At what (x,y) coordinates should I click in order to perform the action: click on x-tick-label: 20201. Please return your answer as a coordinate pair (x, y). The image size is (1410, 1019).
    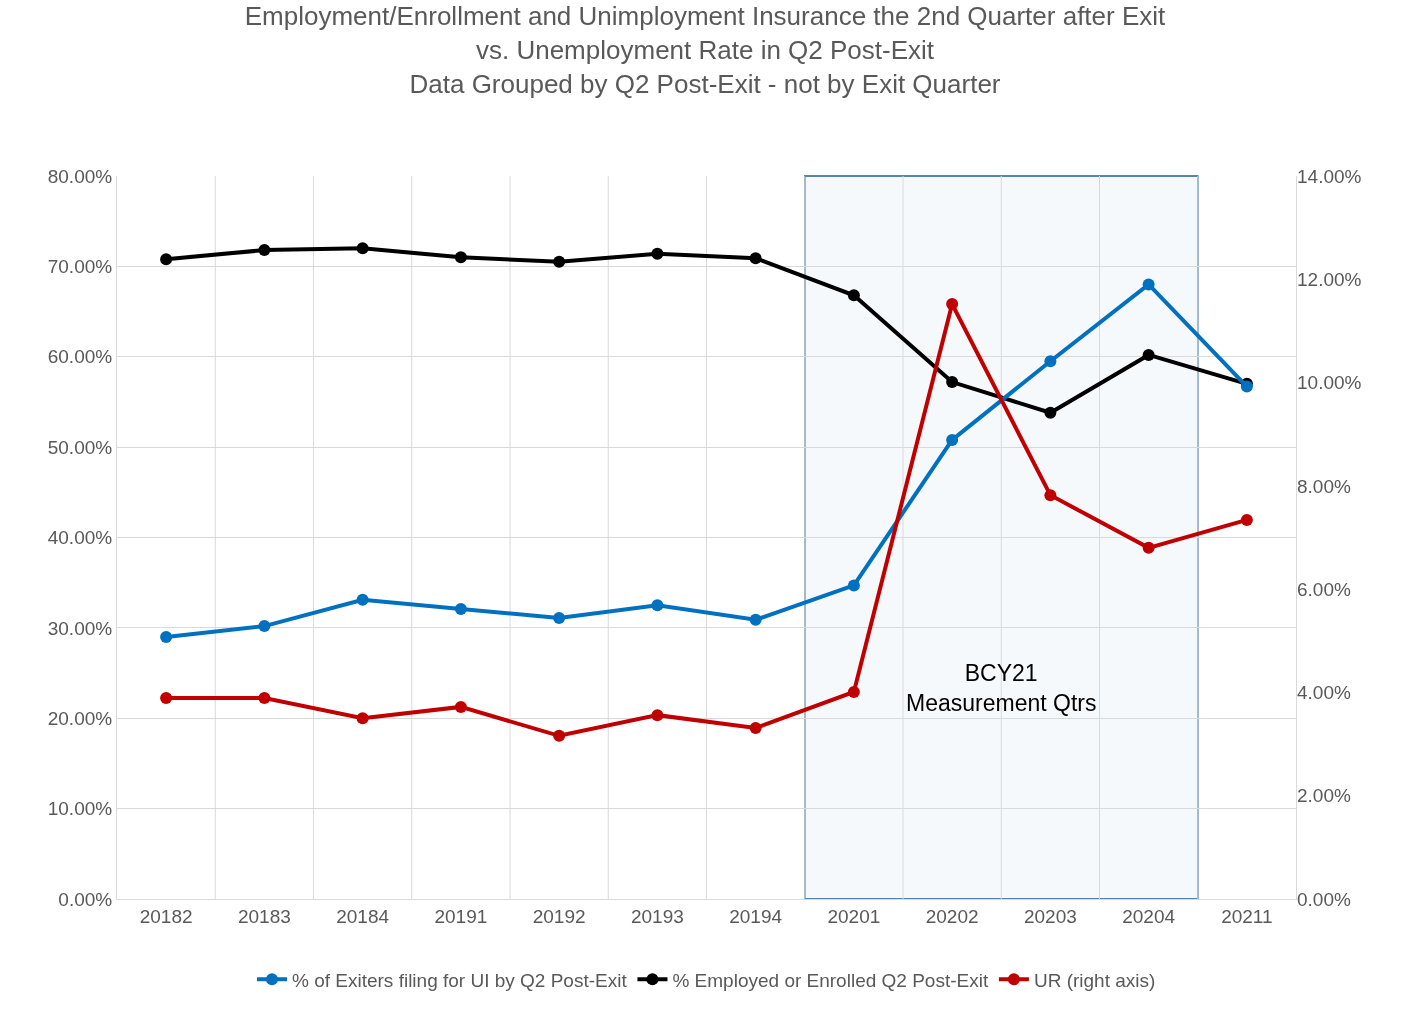
    Looking at the image, I should click on (854, 916).